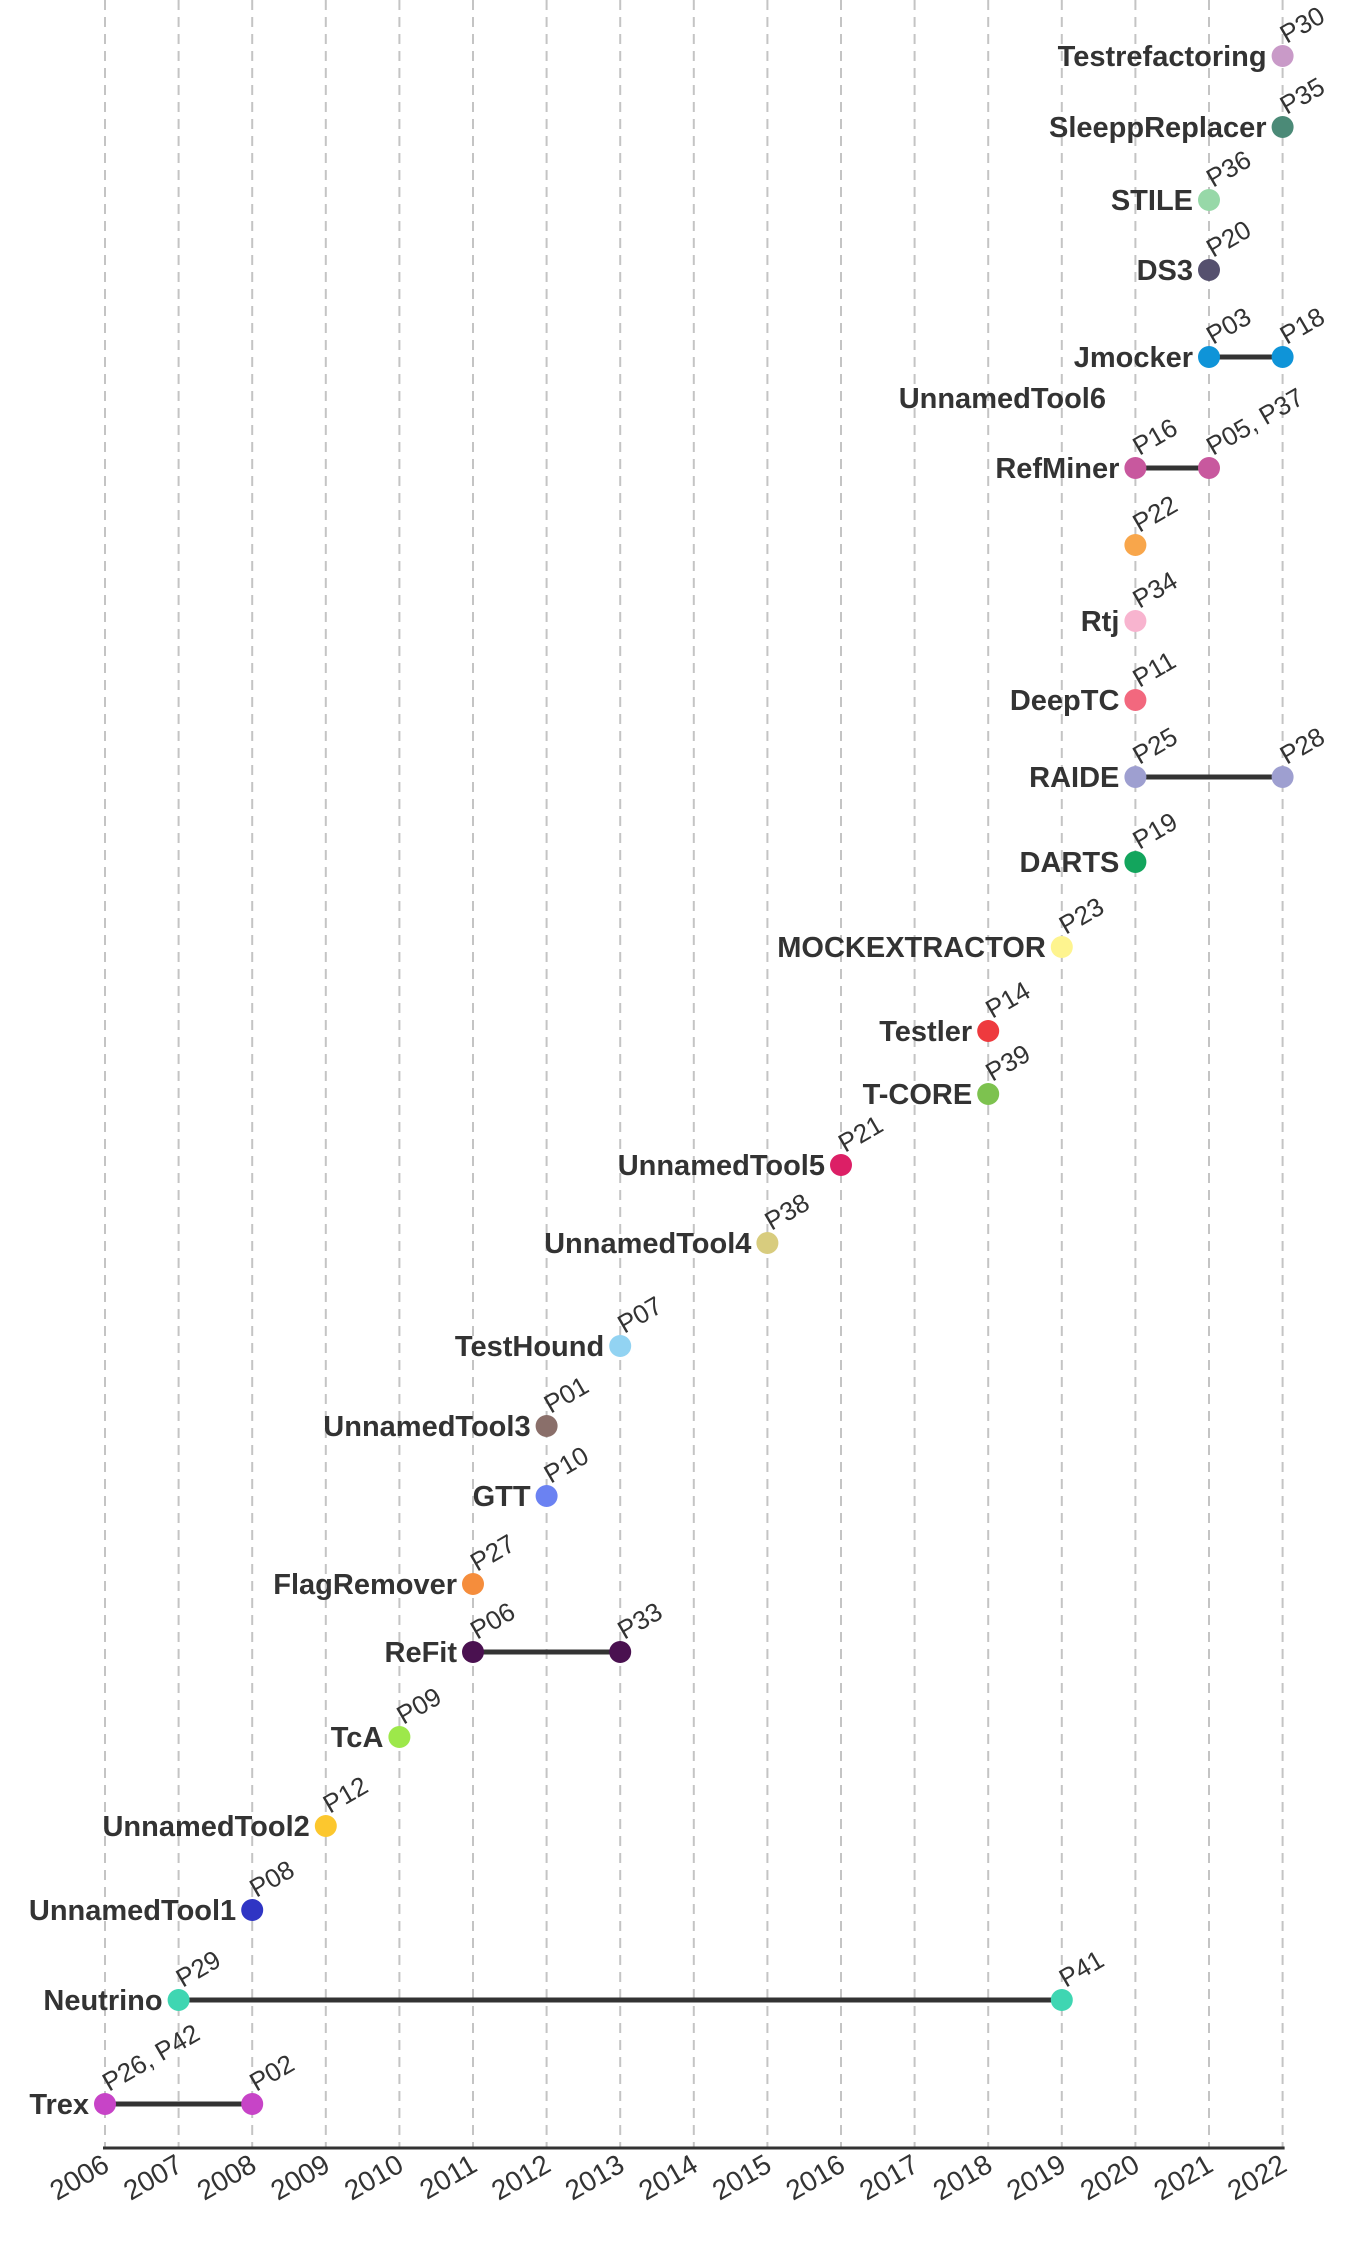 The height and width of the screenshot is (2244, 1346). What do you see at coordinates (102, 2001) in the screenshot?
I see `tool-name-neutrino: Neutrino` at bounding box center [102, 2001].